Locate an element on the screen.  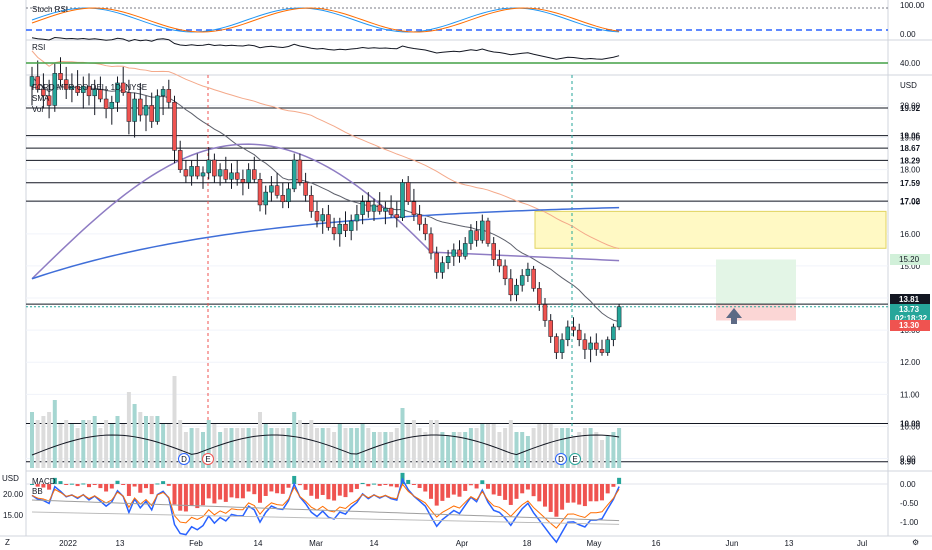
sma-200-line is located at coordinates (325, 243).